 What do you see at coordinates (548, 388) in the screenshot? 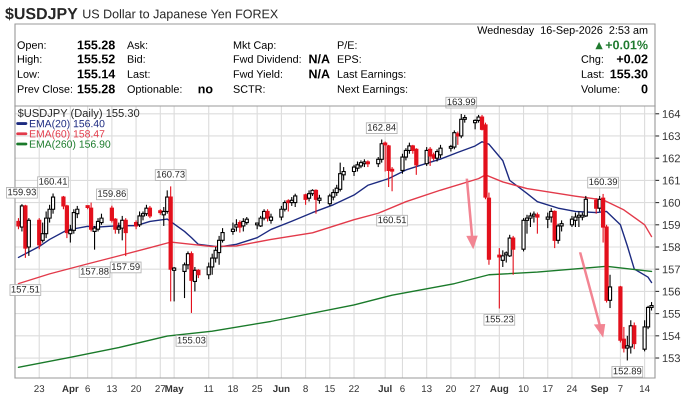
I see `x-tick-label: 17` at bounding box center [548, 388].